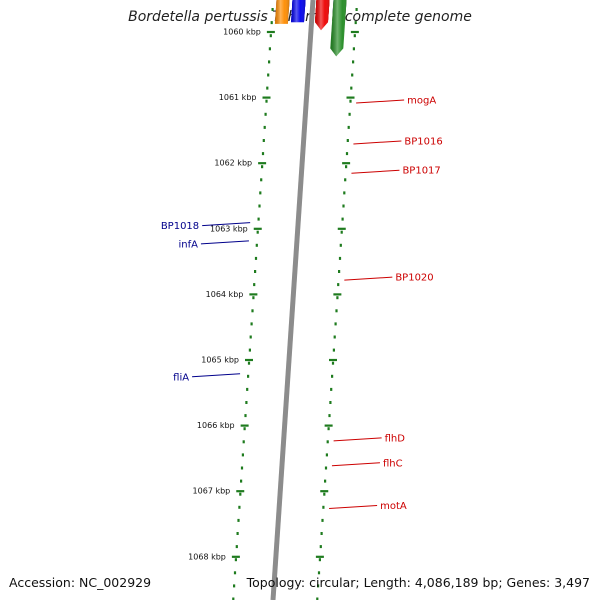 The image size is (600, 600). What do you see at coordinates (233, 163) in the screenshot?
I see `ruler-tick-label: 1062 kbp` at bounding box center [233, 163].